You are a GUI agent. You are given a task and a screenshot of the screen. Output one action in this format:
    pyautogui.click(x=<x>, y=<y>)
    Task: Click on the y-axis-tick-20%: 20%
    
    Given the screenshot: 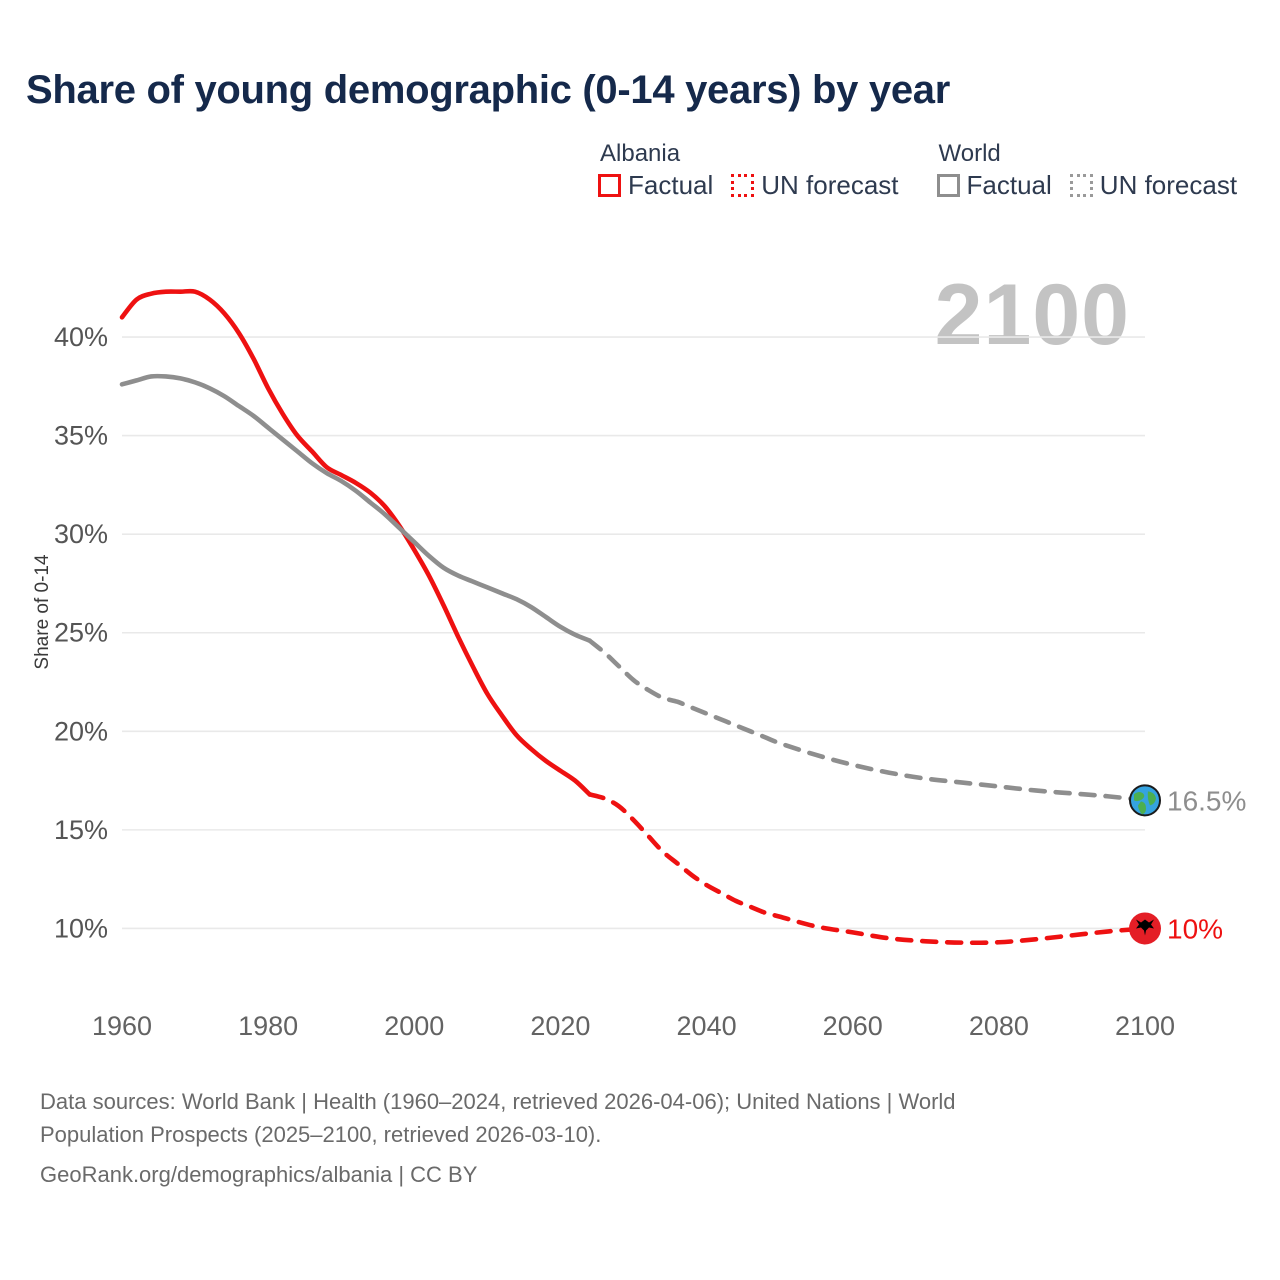 What is the action you would take?
    pyautogui.click(x=81, y=731)
    